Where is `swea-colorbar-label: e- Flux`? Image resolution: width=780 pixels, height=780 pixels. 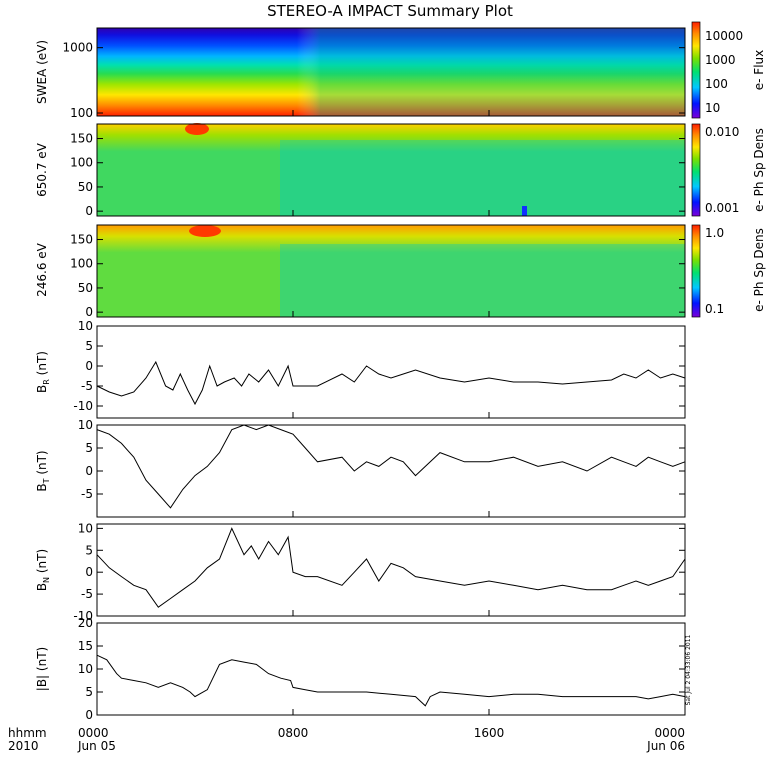
swea-colorbar-label: e- Flux is located at coordinates (759, 70).